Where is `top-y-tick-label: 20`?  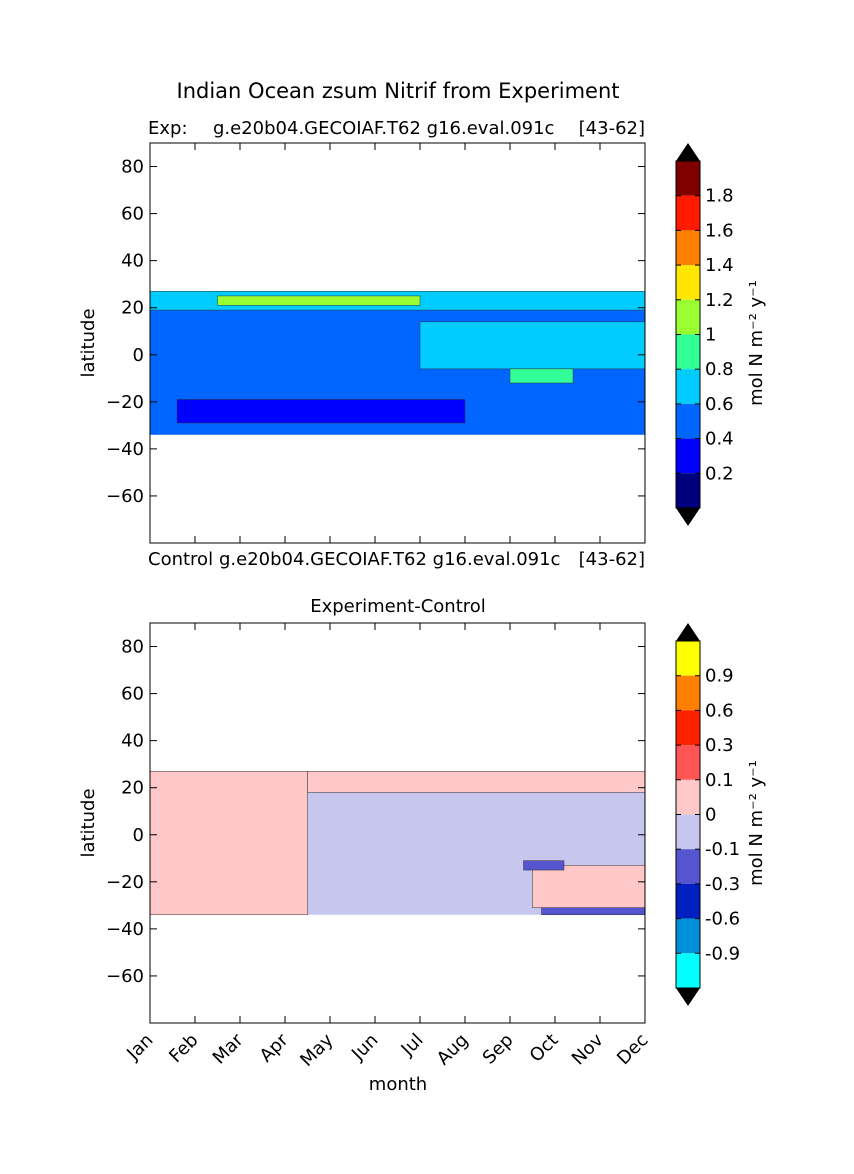
top-y-tick-label: 20 is located at coordinates (132, 308).